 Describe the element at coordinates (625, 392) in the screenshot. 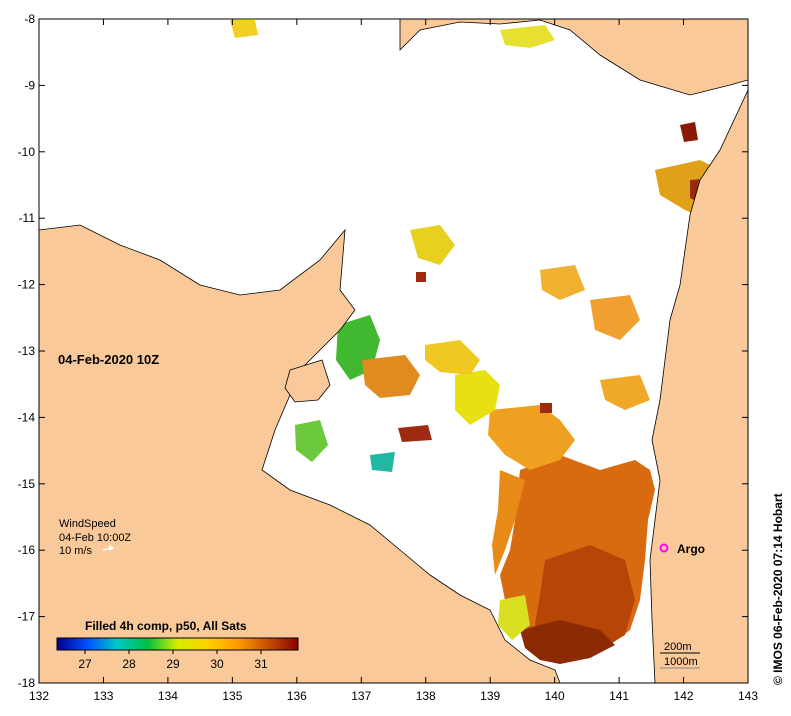

I see `sst-patch-mid-orange` at that location.